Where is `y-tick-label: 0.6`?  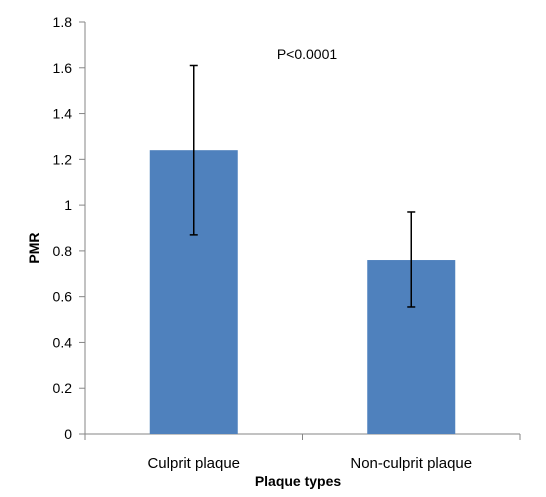
y-tick-label: 0.6 is located at coordinates (63, 297).